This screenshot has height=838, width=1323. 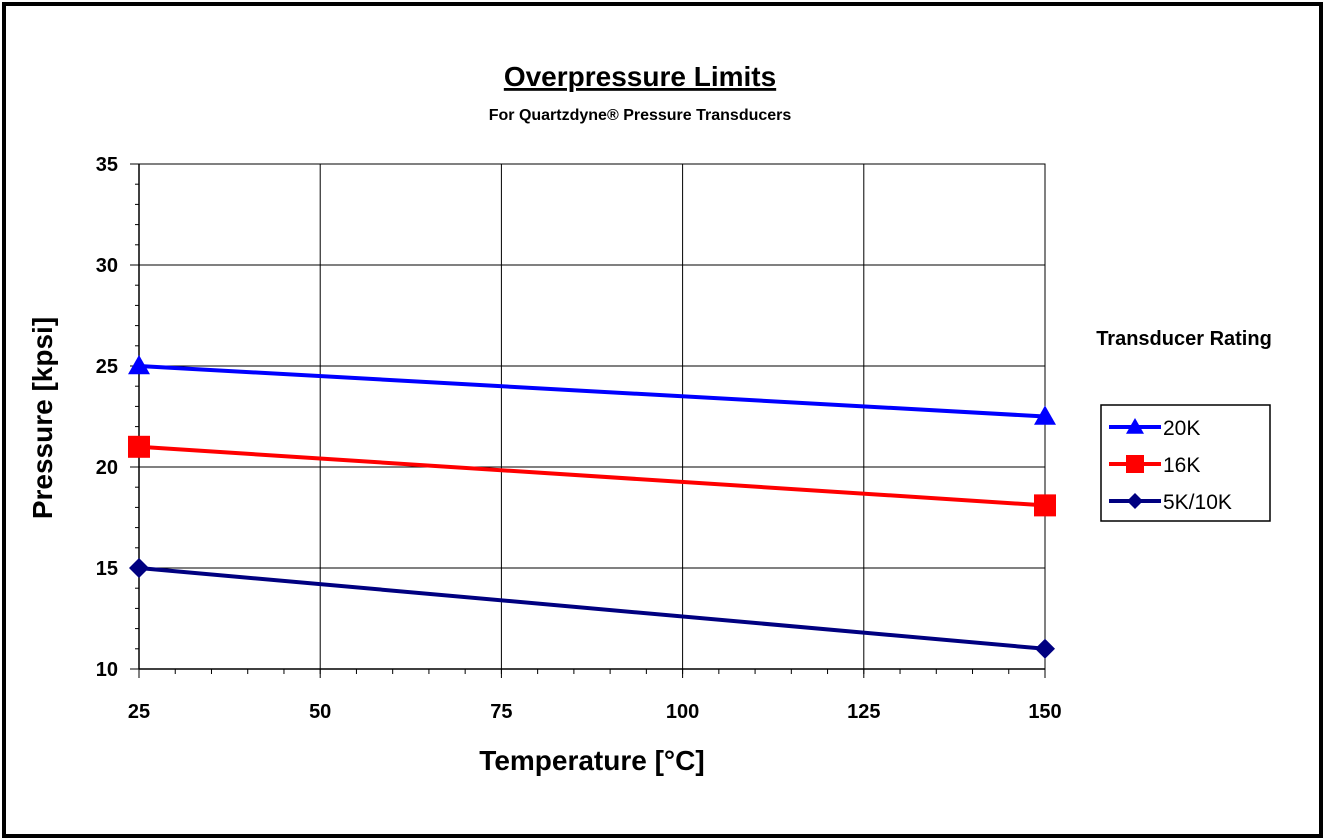 What do you see at coordinates (682, 712) in the screenshot?
I see `x-tick-label: 100` at bounding box center [682, 712].